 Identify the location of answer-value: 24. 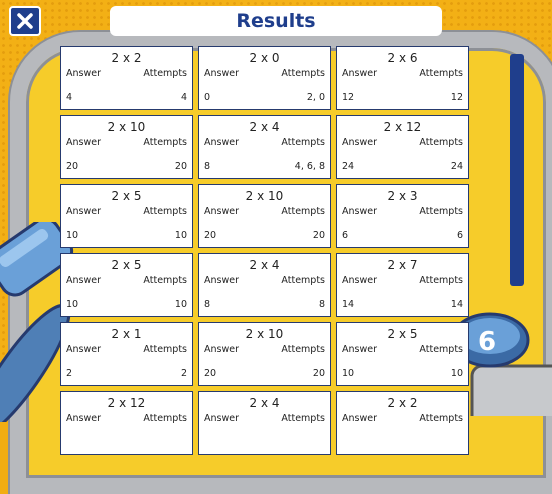
(348, 166).